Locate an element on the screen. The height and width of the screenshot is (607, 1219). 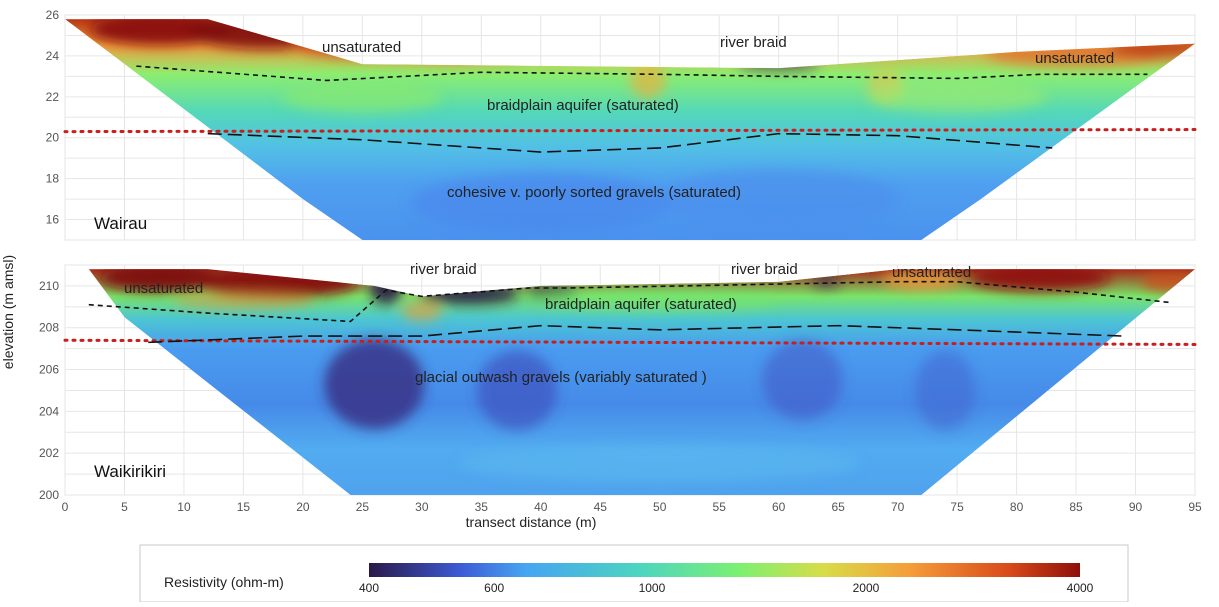
colorbar-tick-labels: 400 600 1000 2000 4000 is located at coordinates (726, 588).